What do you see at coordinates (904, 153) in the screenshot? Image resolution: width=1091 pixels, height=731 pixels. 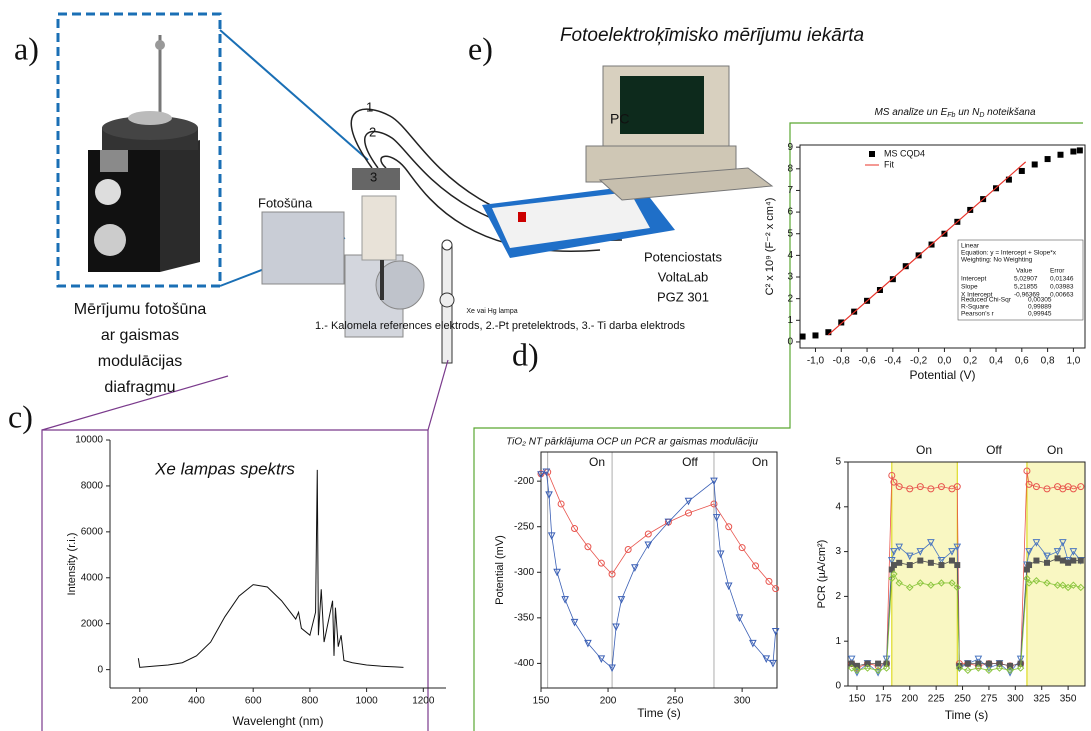 I see `legend-label: MS CQD4` at bounding box center [904, 153].